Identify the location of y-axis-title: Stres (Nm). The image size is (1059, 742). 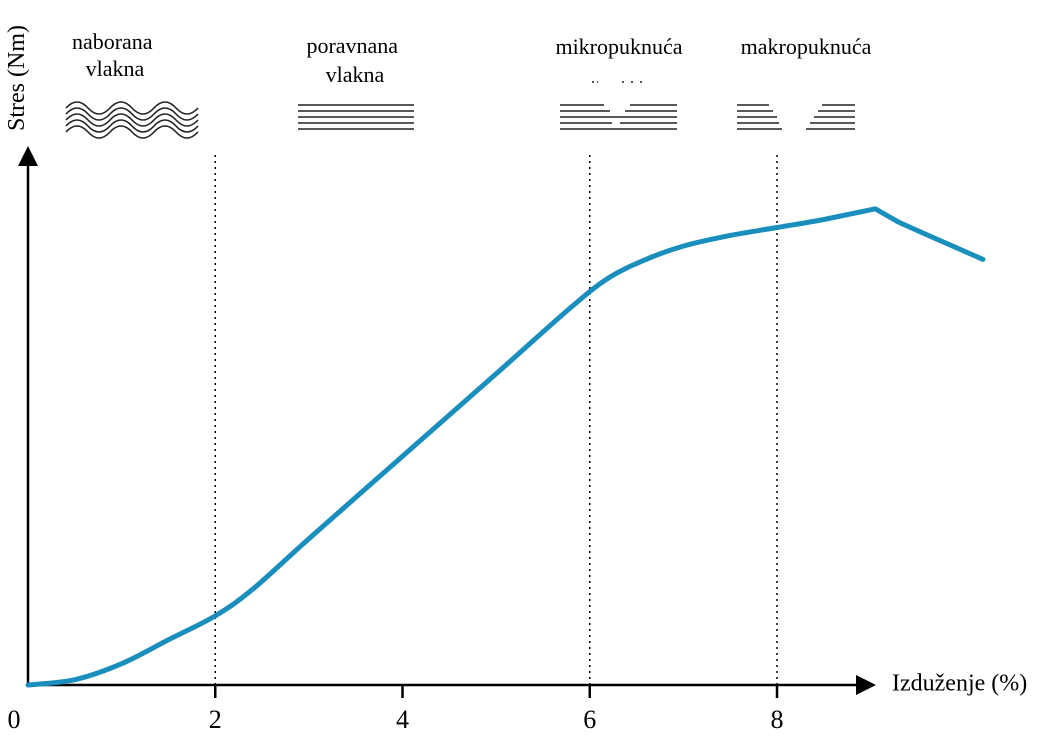
(17, 78).